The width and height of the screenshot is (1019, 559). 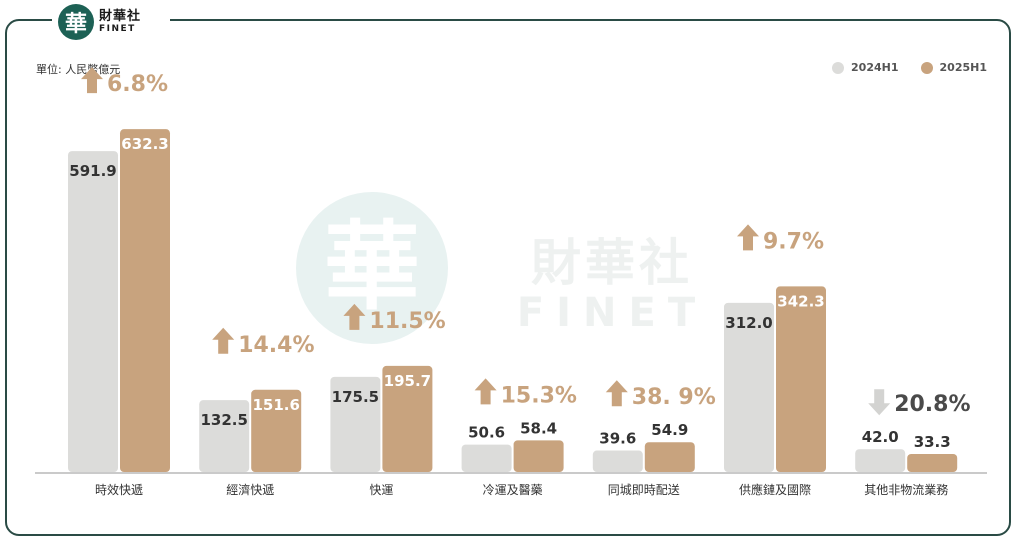 What do you see at coordinates (800, 301) in the screenshot?
I see `data-label-2025h1: 342.3` at bounding box center [800, 301].